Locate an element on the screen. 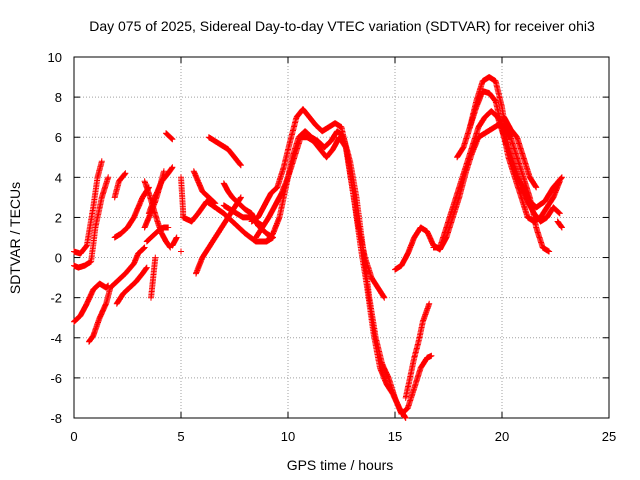  series-sat-t is located at coordinates (224, 151).